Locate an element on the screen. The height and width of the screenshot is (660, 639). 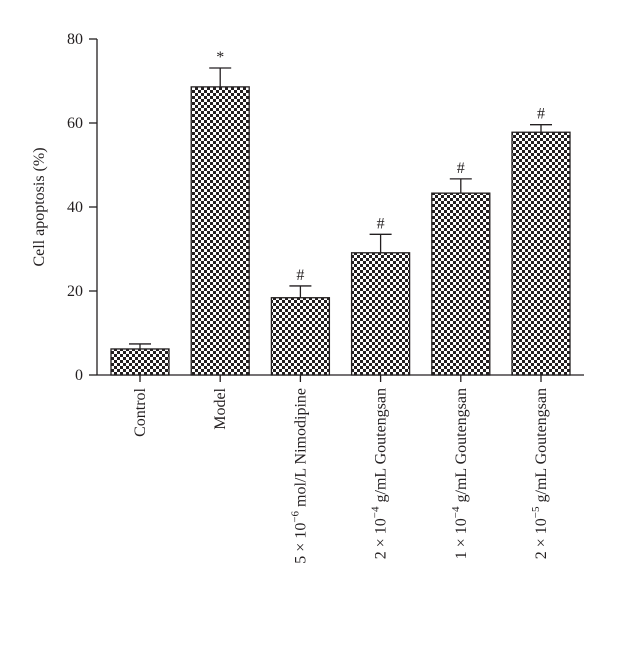
x-axis is located at coordinates (340, 378).